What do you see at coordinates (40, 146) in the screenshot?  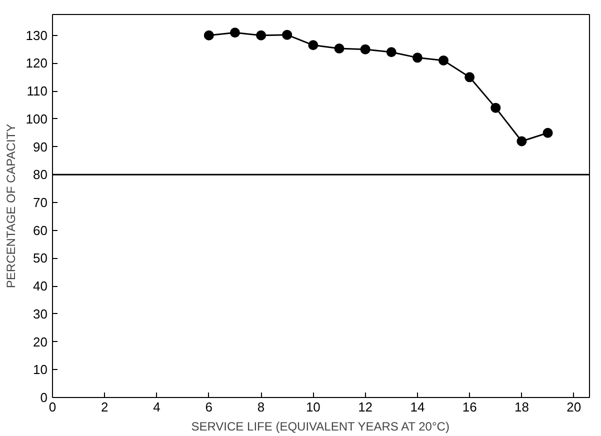 I see `y-tick-label: 90` at bounding box center [40, 146].